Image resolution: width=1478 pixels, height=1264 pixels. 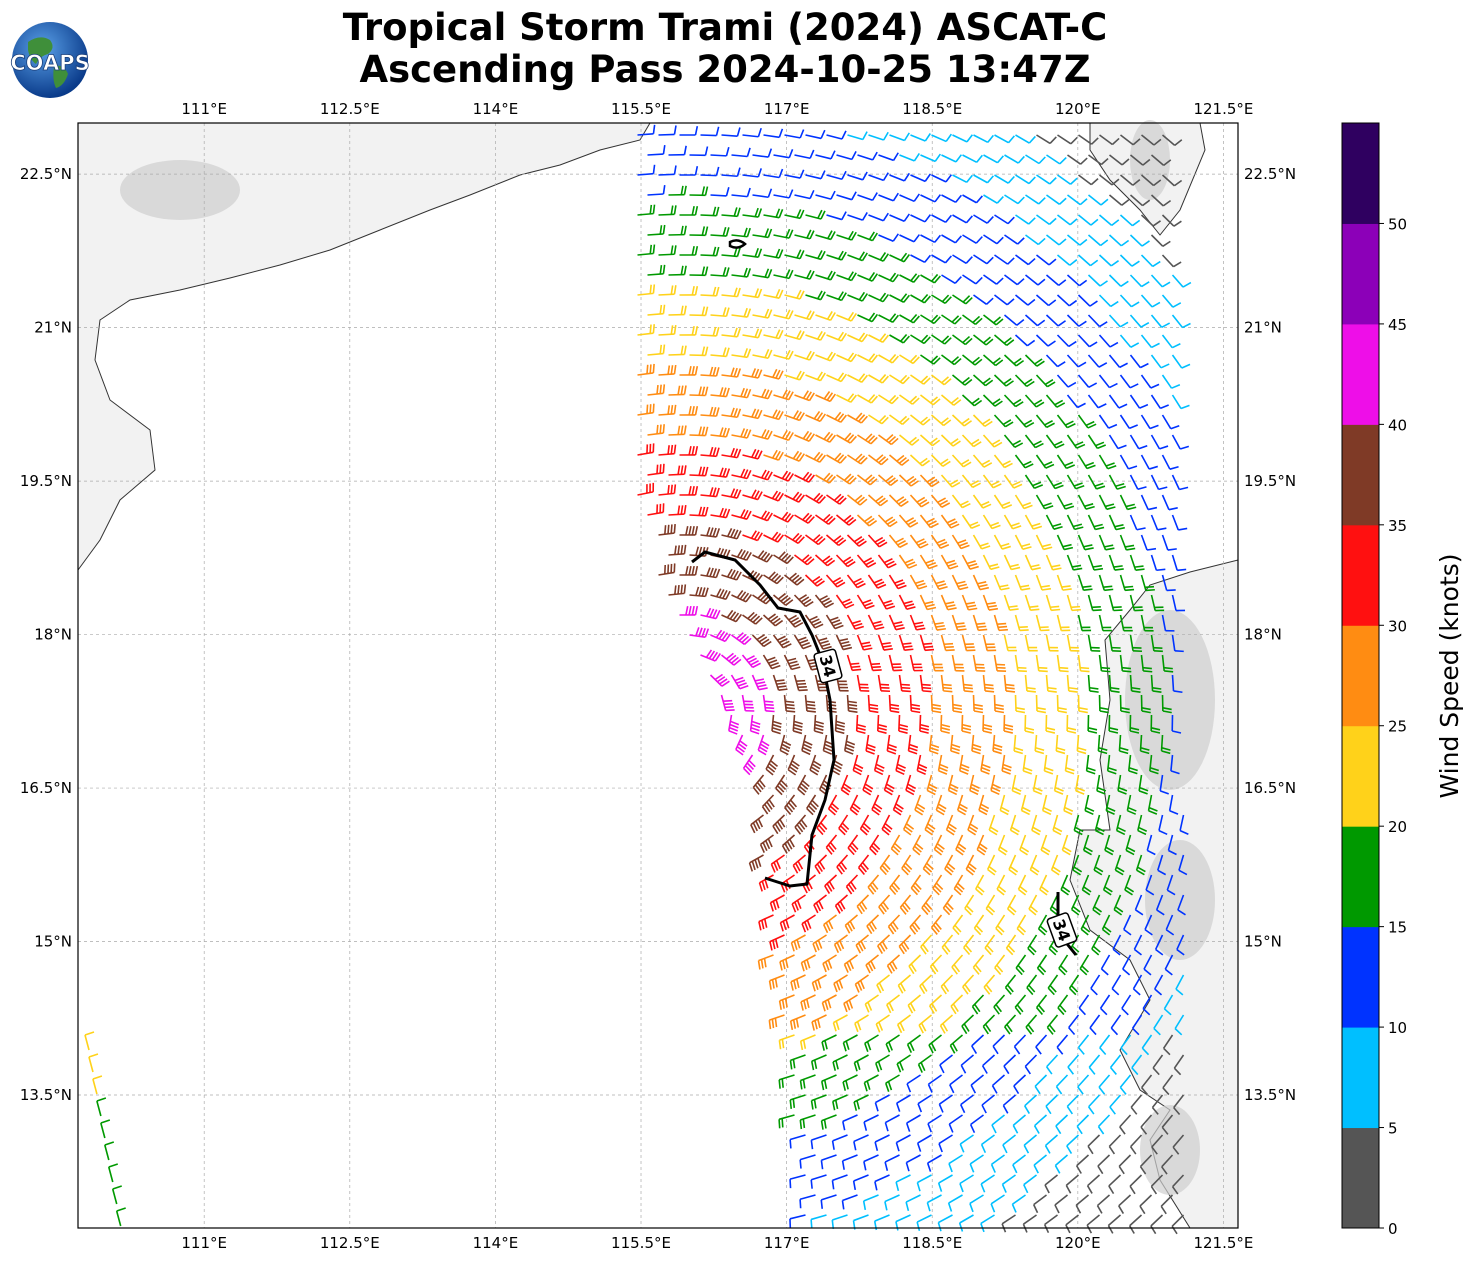 What do you see at coordinates (49, 63) in the screenshot?
I see `logo-text: COAPS` at bounding box center [49, 63].